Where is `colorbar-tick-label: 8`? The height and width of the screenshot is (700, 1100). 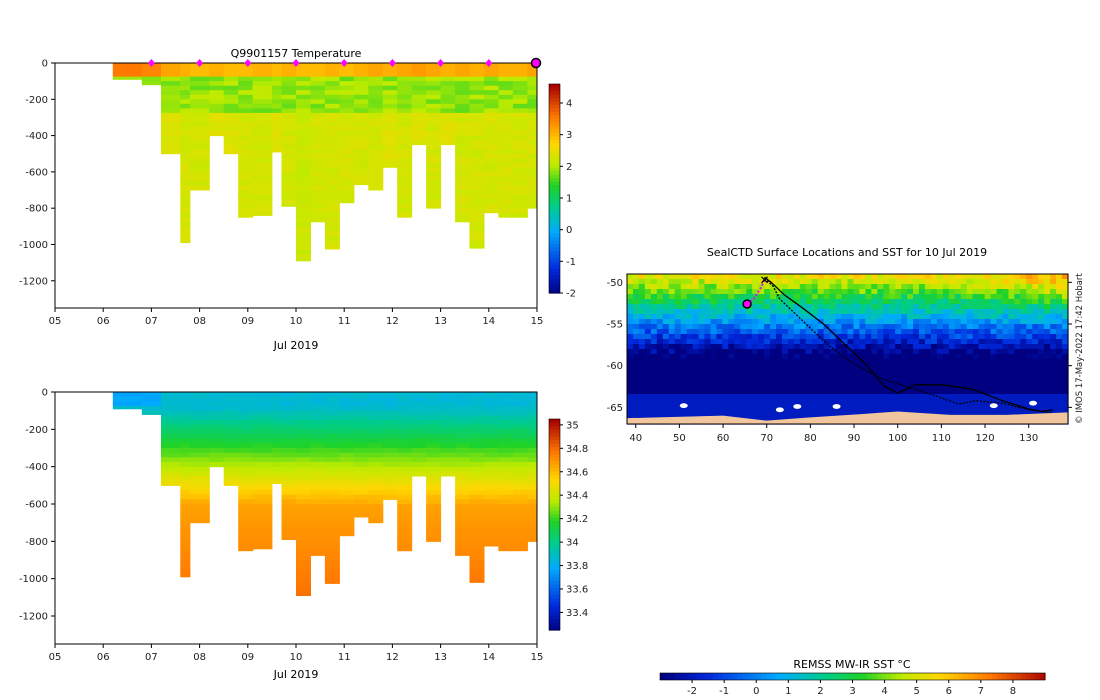 colorbar-tick-label: 8 is located at coordinates (1013, 691).